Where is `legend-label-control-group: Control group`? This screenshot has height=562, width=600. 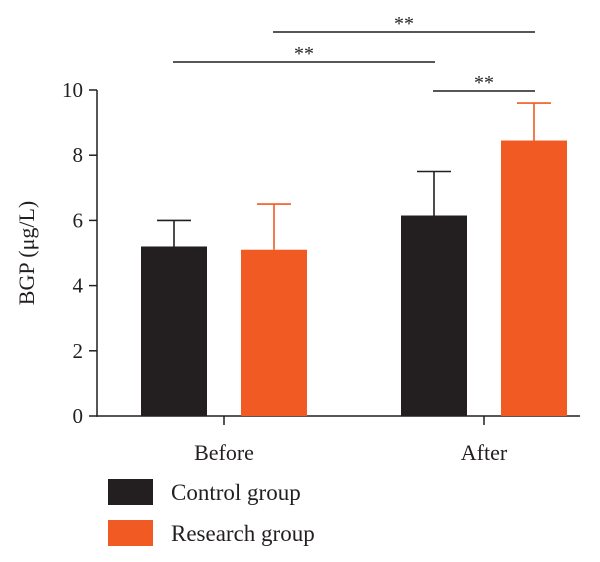
legend-label-control-group: Control group is located at coordinates (236, 492).